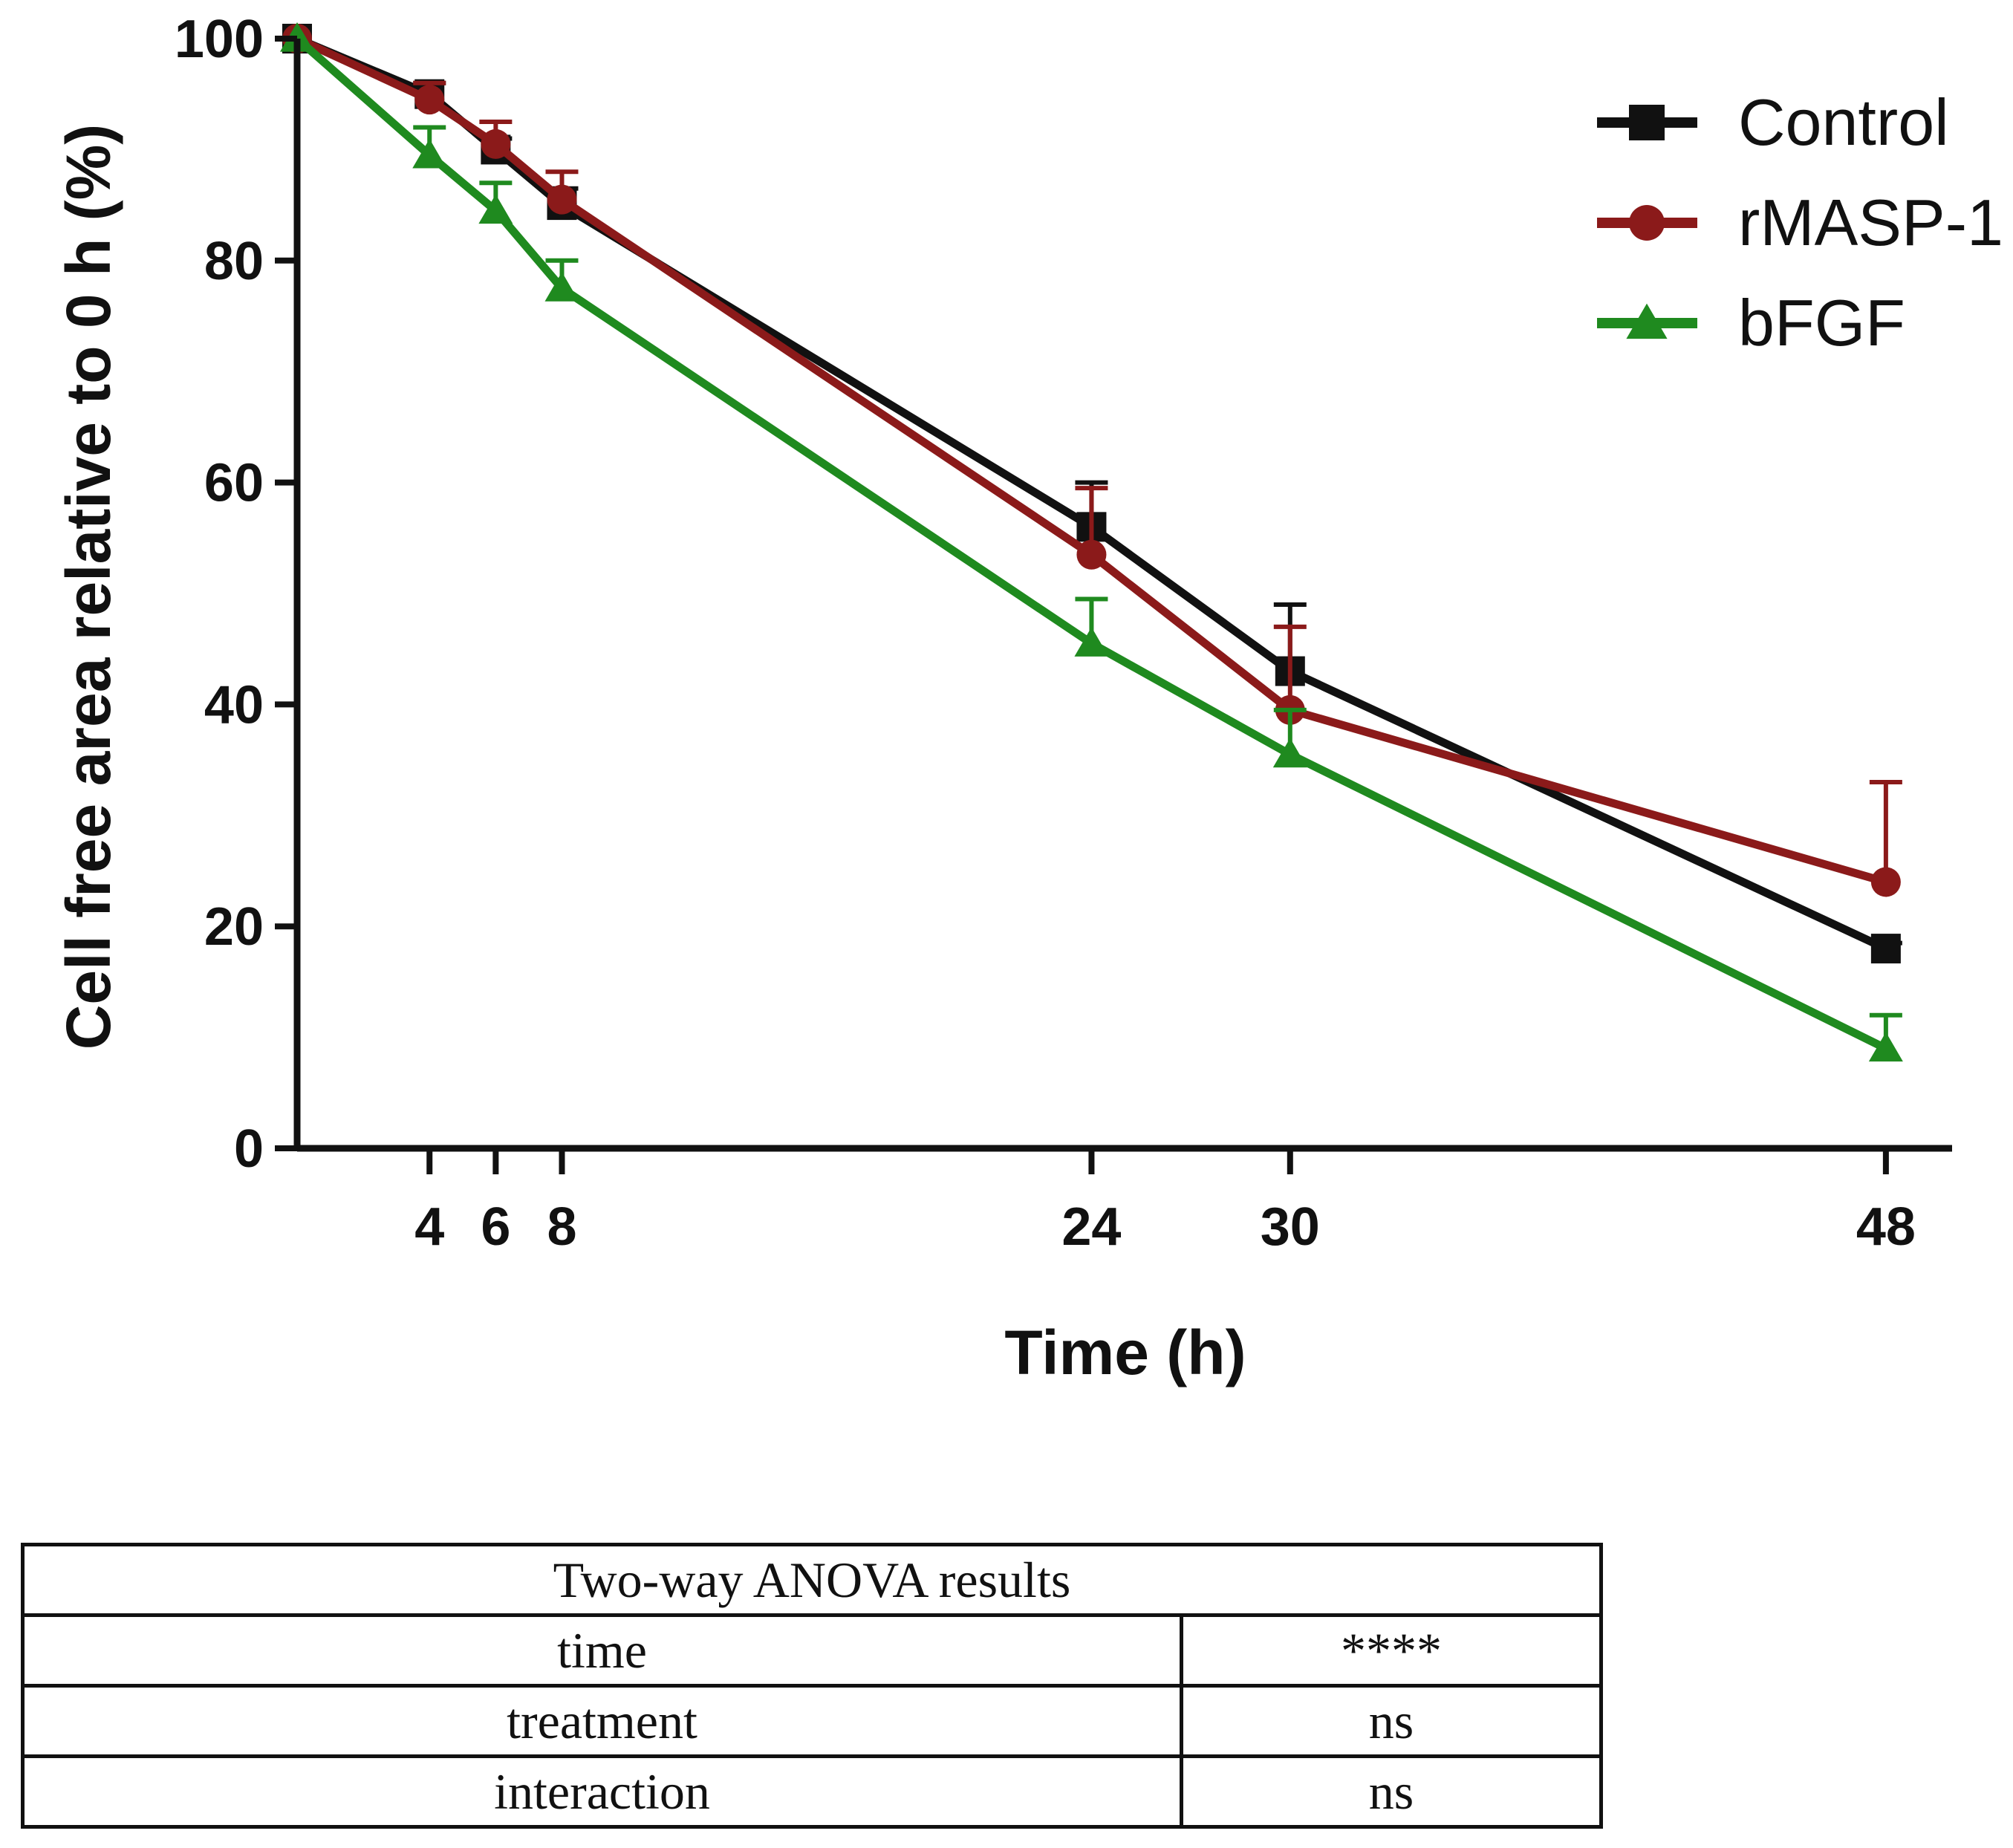  What do you see at coordinates (1843, 122) in the screenshot?
I see `legend-label: Control` at bounding box center [1843, 122].